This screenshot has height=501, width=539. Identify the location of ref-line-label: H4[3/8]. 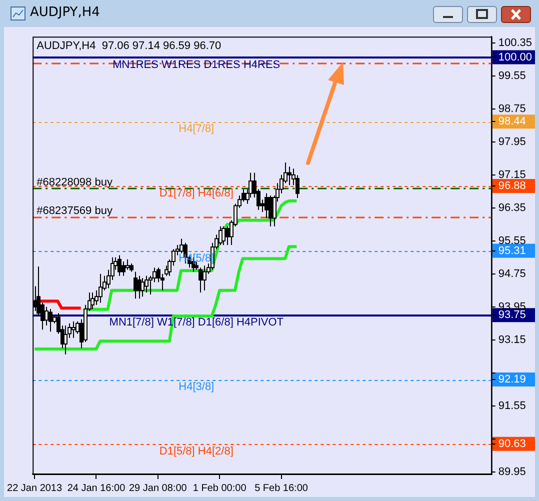
(196, 387).